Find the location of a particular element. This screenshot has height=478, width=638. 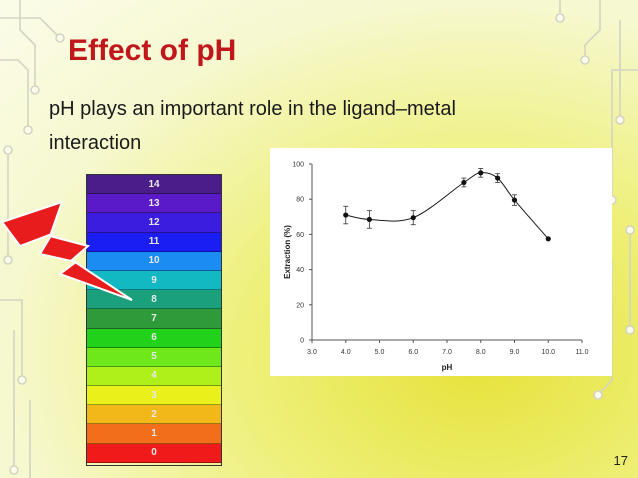

y-tick-label: 80 is located at coordinates (300, 200).